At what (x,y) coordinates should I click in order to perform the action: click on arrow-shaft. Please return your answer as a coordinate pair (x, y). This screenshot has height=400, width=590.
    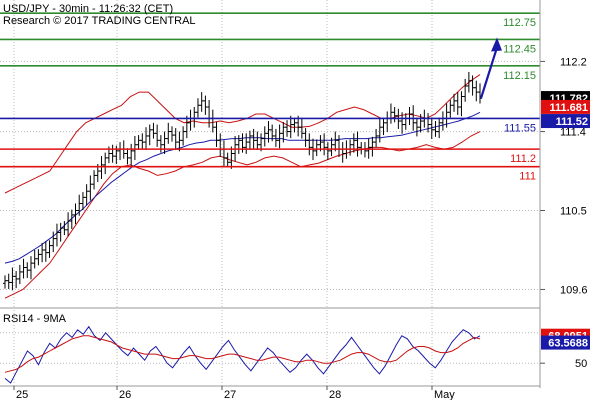
    Looking at the image, I should click on (489, 73).